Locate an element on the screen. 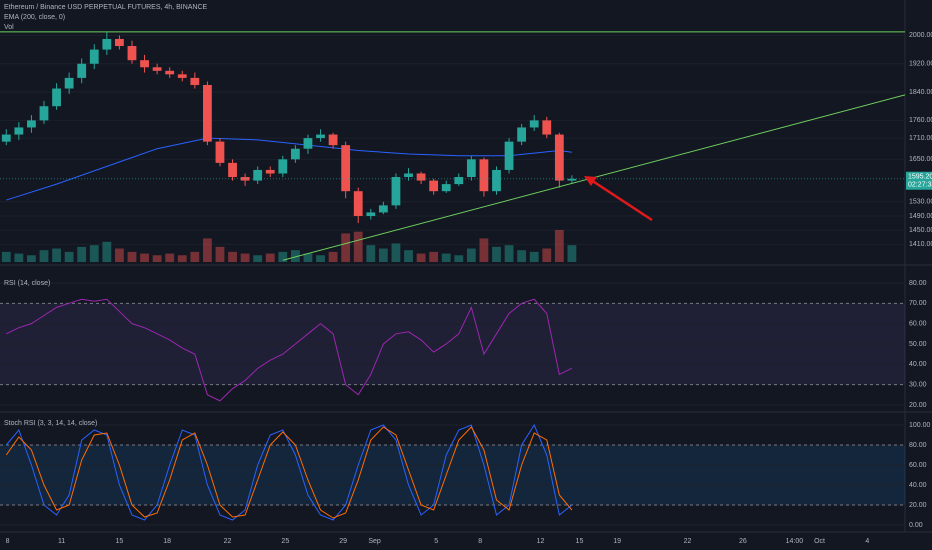 The width and height of the screenshot is (932, 550). x-tick-label: 18 is located at coordinates (167, 541).